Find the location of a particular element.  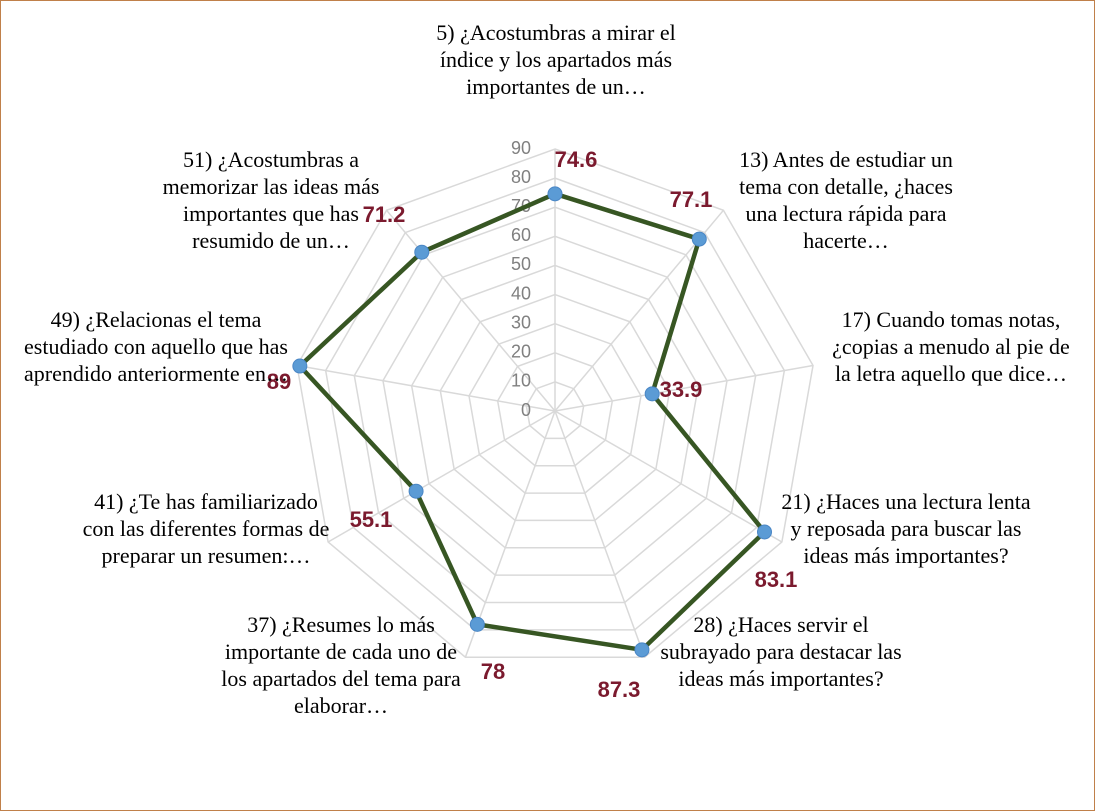

value-label: 71.2 is located at coordinates (384, 214).